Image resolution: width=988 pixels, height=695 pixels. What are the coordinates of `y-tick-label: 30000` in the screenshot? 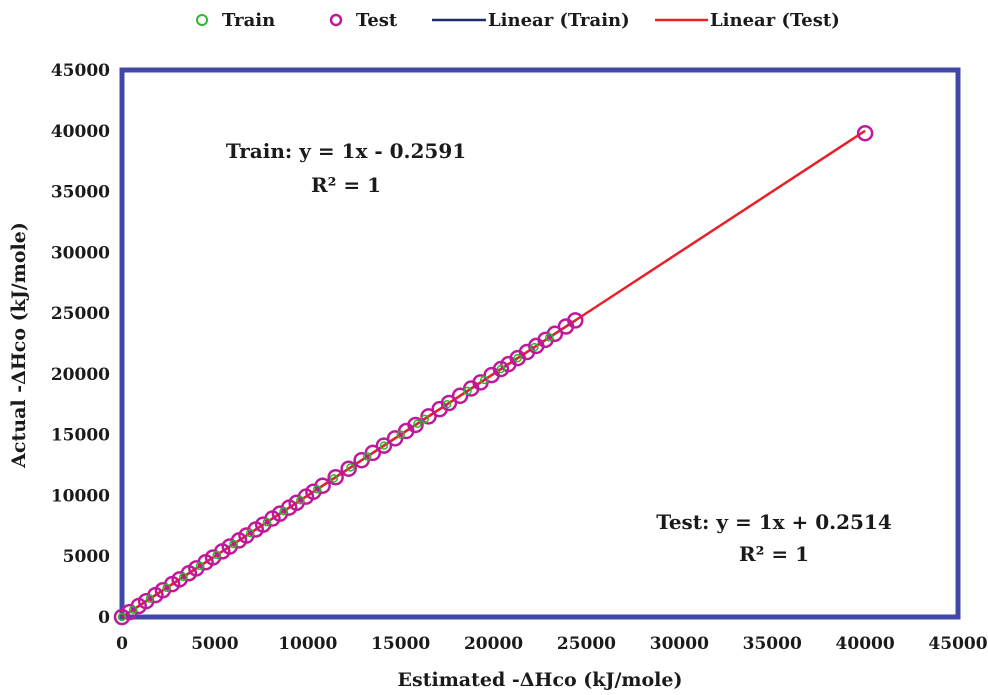 It's located at (80, 253).